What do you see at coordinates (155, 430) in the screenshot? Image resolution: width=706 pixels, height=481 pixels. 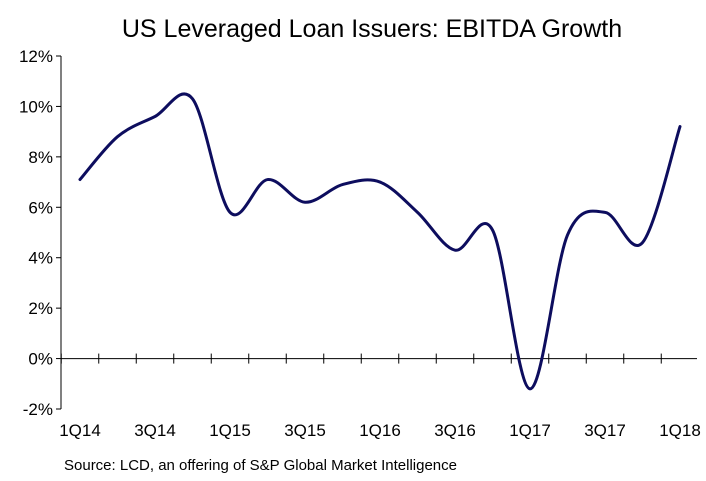 I see `x-tick-label: 3Q14` at bounding box center [155, 430].